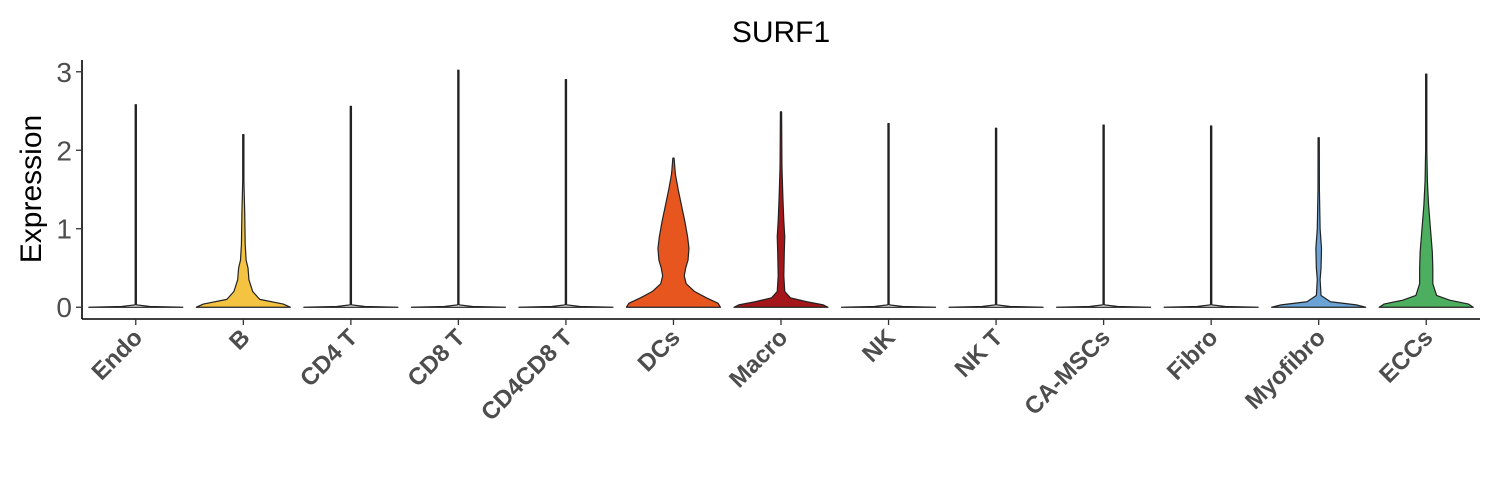 This screenshot has height=500, width=1500. Describe the element at coordinates (659, 350) in the screenshot. I see `x-tick-label: DCs` at that location.